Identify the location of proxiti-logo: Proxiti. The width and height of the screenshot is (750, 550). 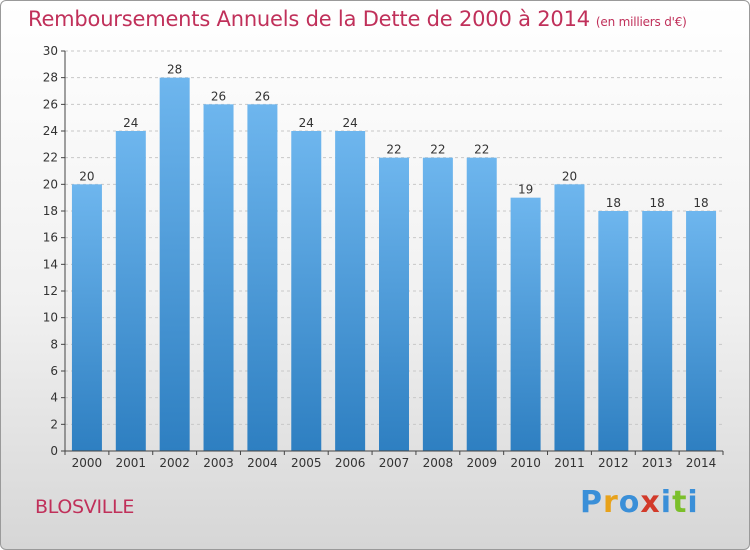
(639, 502).